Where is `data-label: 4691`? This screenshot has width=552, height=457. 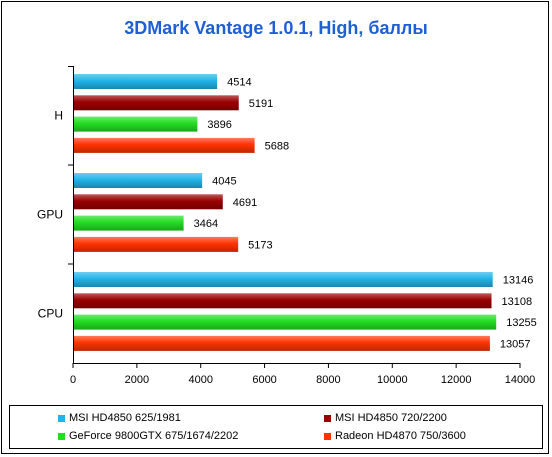 data-label: 4691 is located at coordinates (245, 203).